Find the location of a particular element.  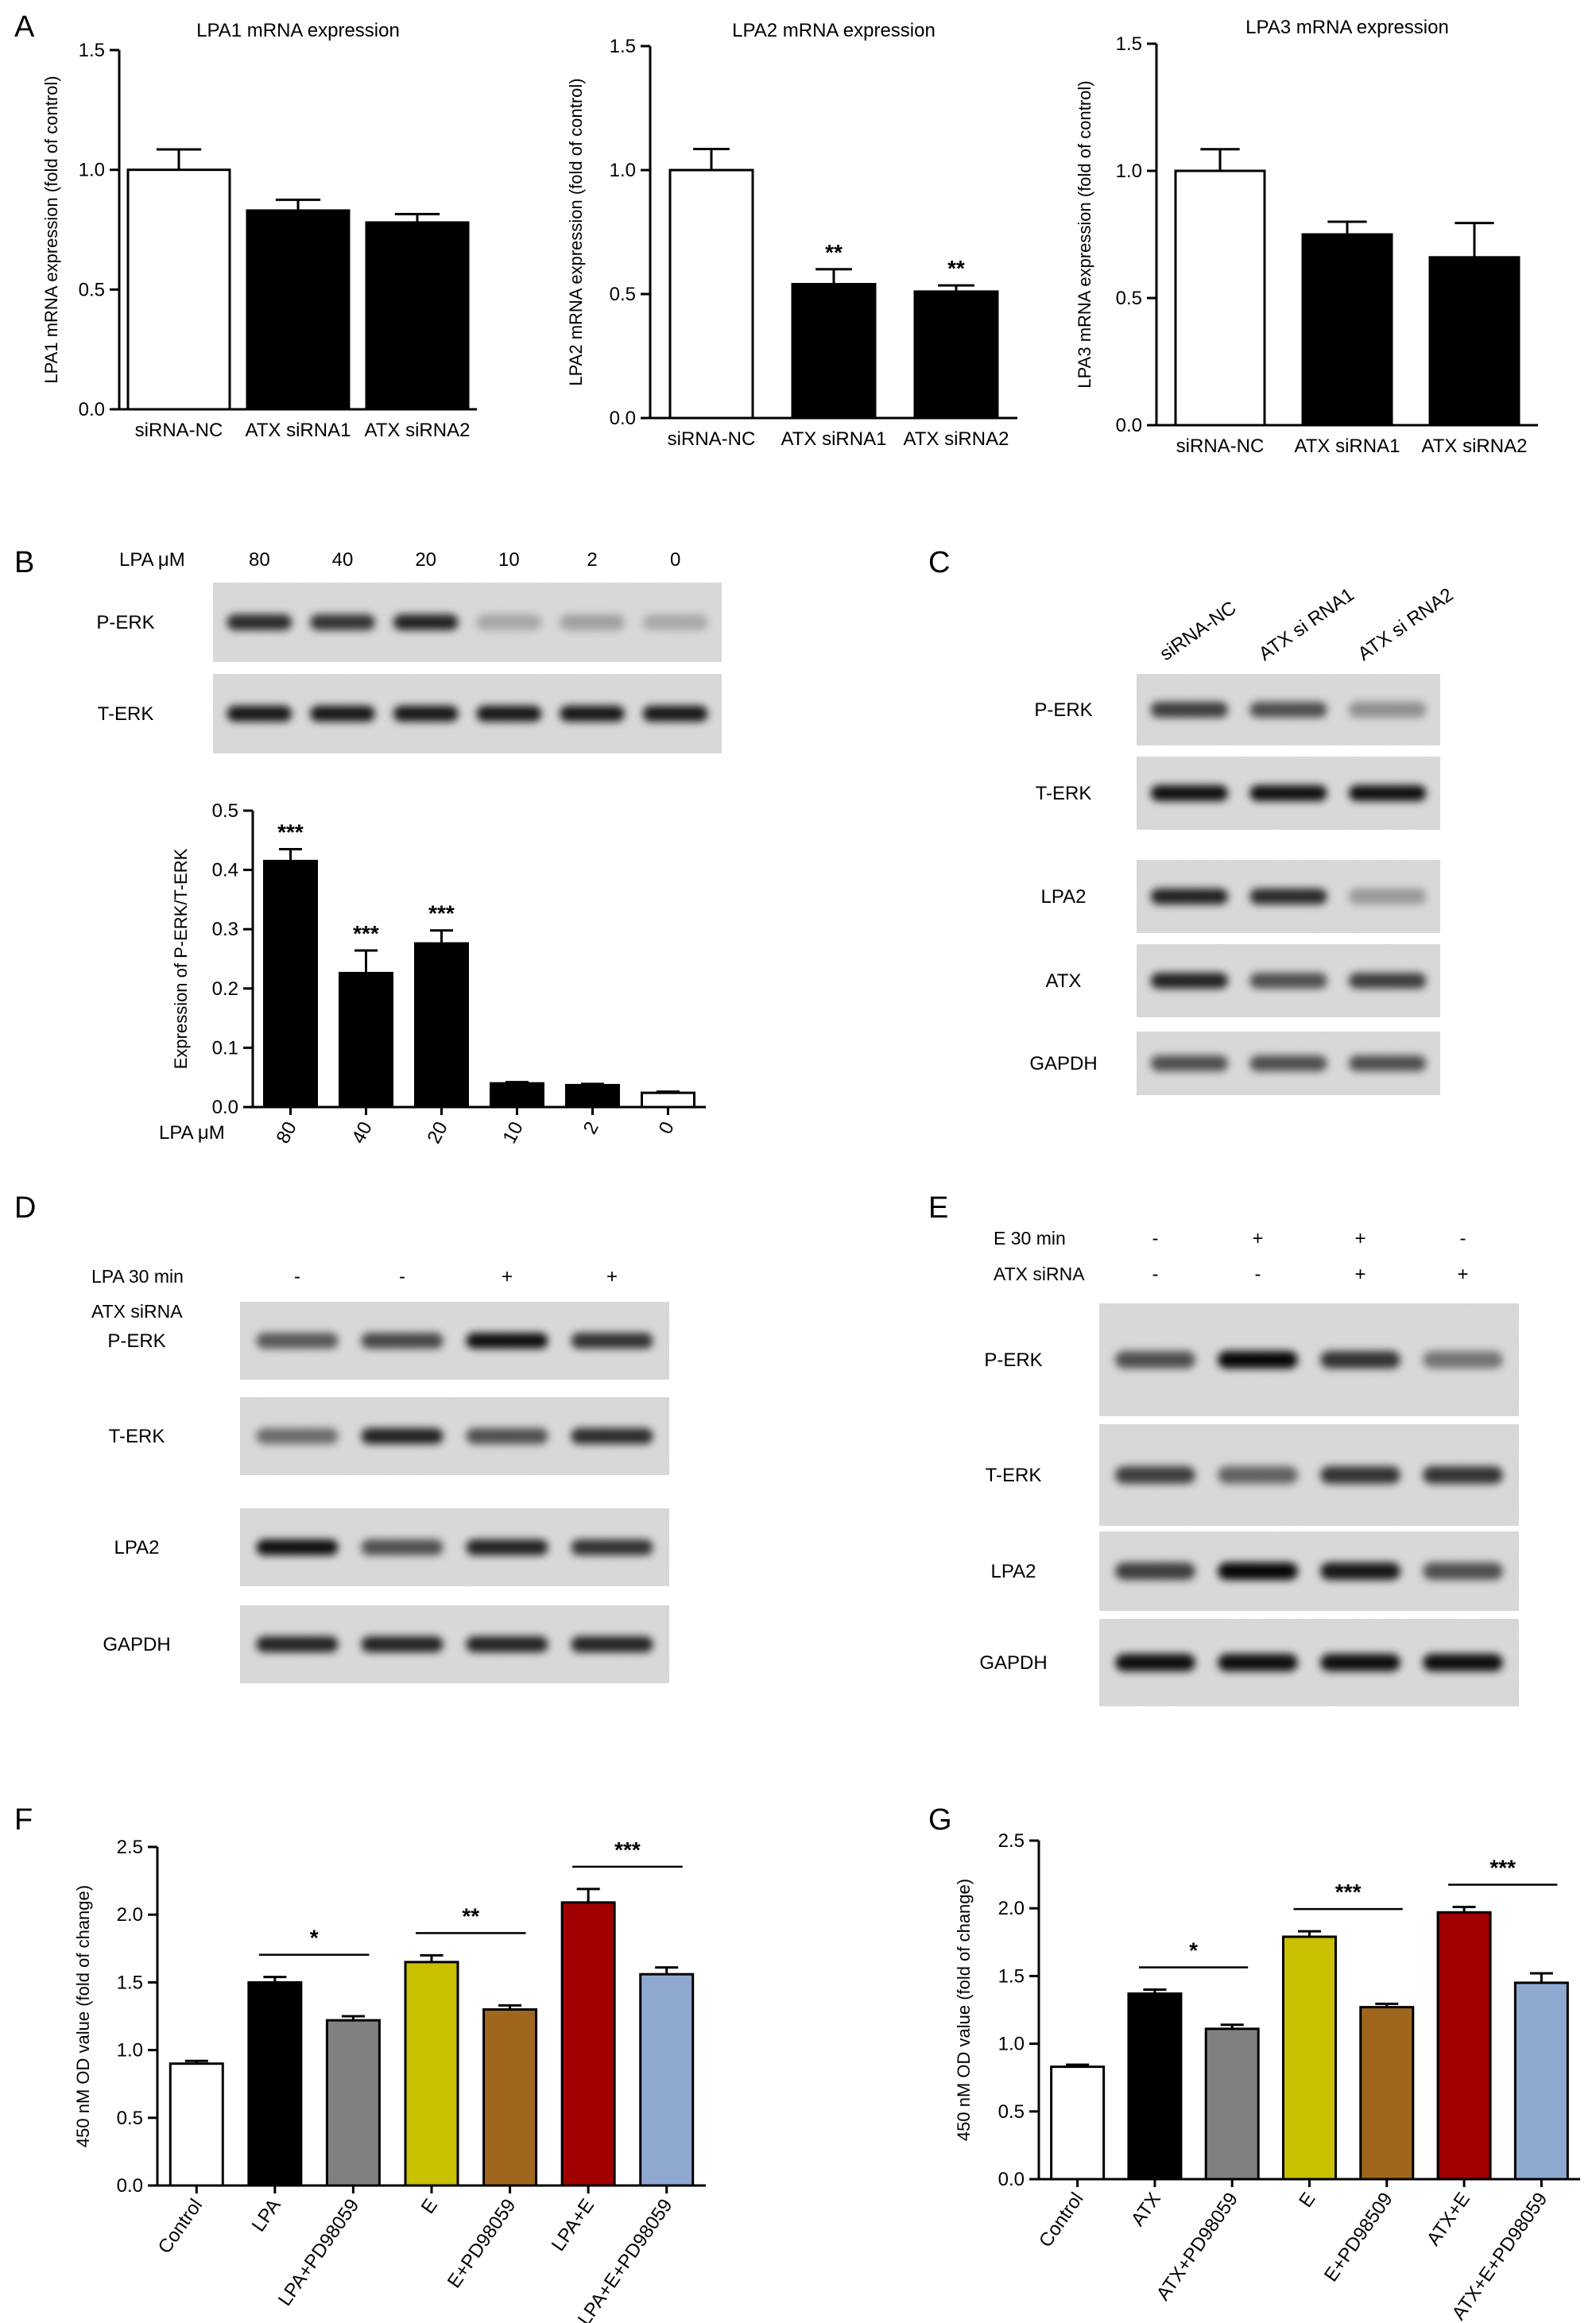

y-tick-label: 2.0 is located at coordinates (130, 1915).